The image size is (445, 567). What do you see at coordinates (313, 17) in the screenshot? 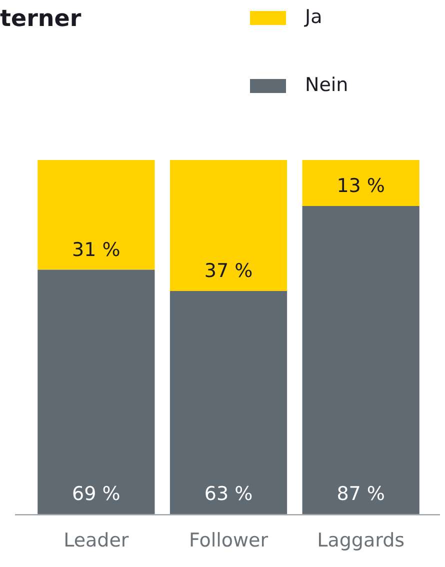
I see `legend-label: Ja` at bounding box center [313, 17].